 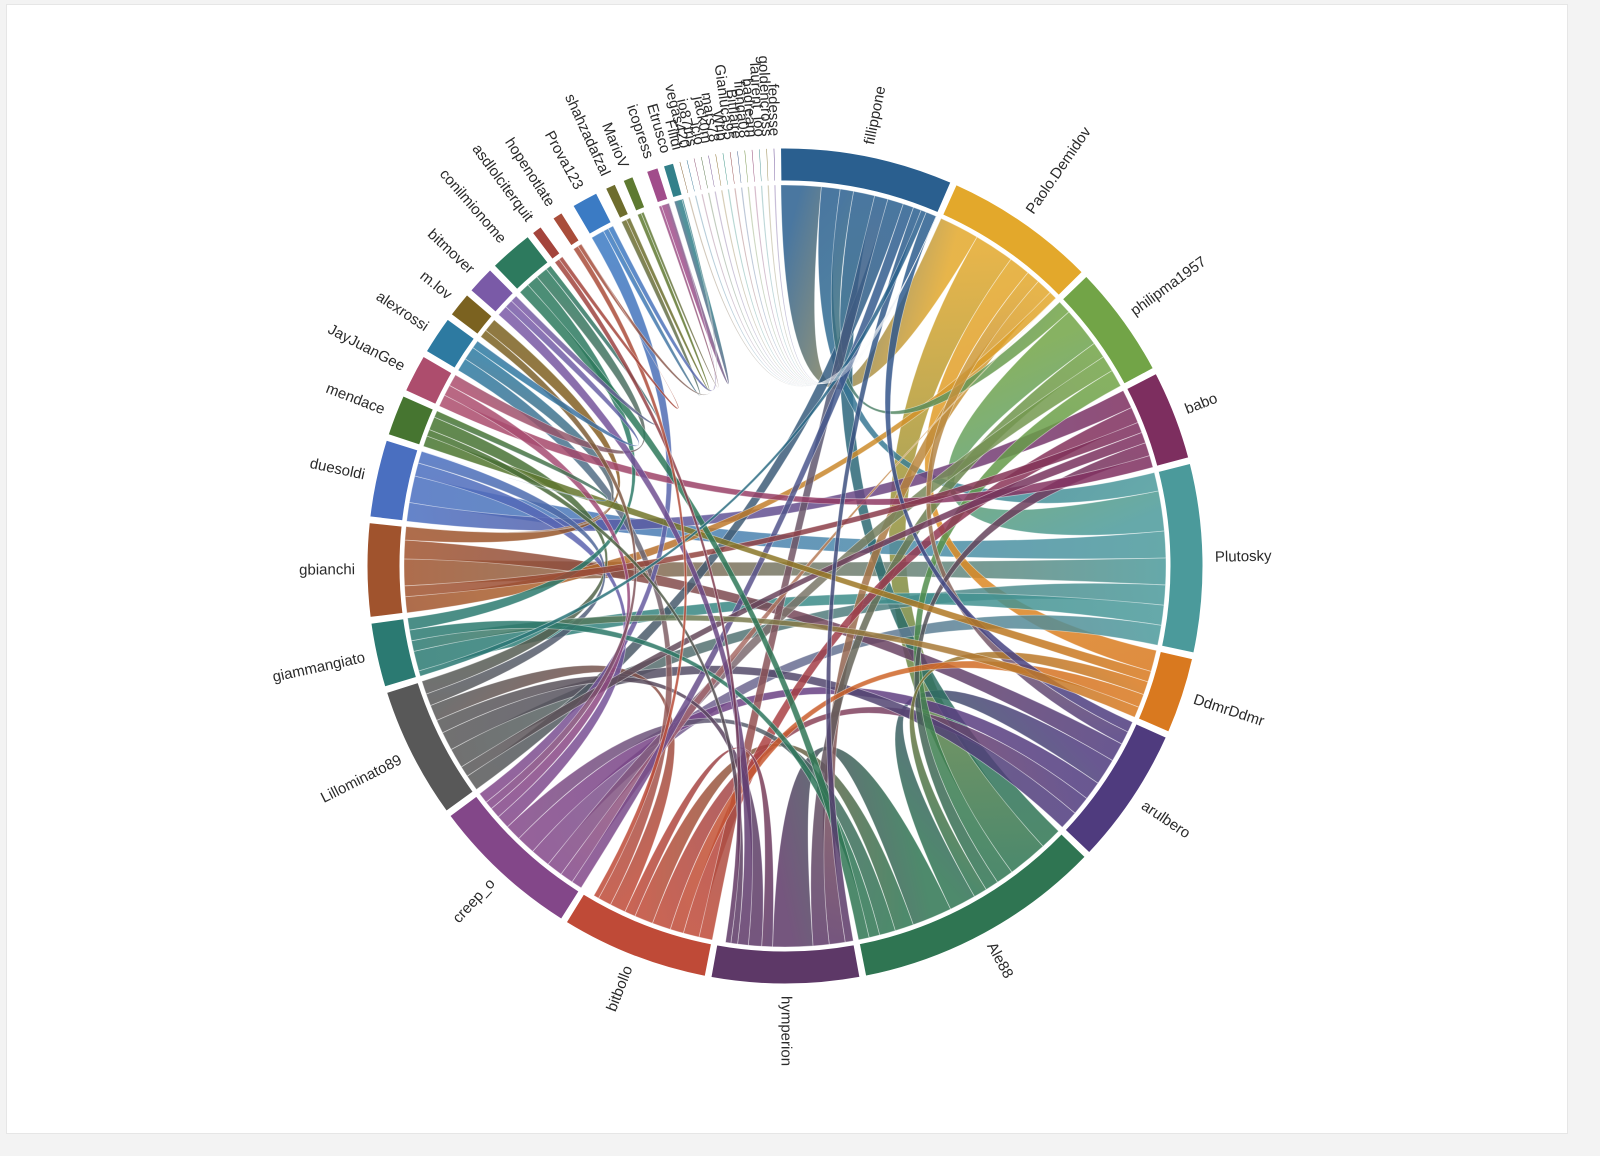 What do you see at coordinates (690, 175) in the screenshot?
I see `arc-vegas420` at bounding box center [690, 175].